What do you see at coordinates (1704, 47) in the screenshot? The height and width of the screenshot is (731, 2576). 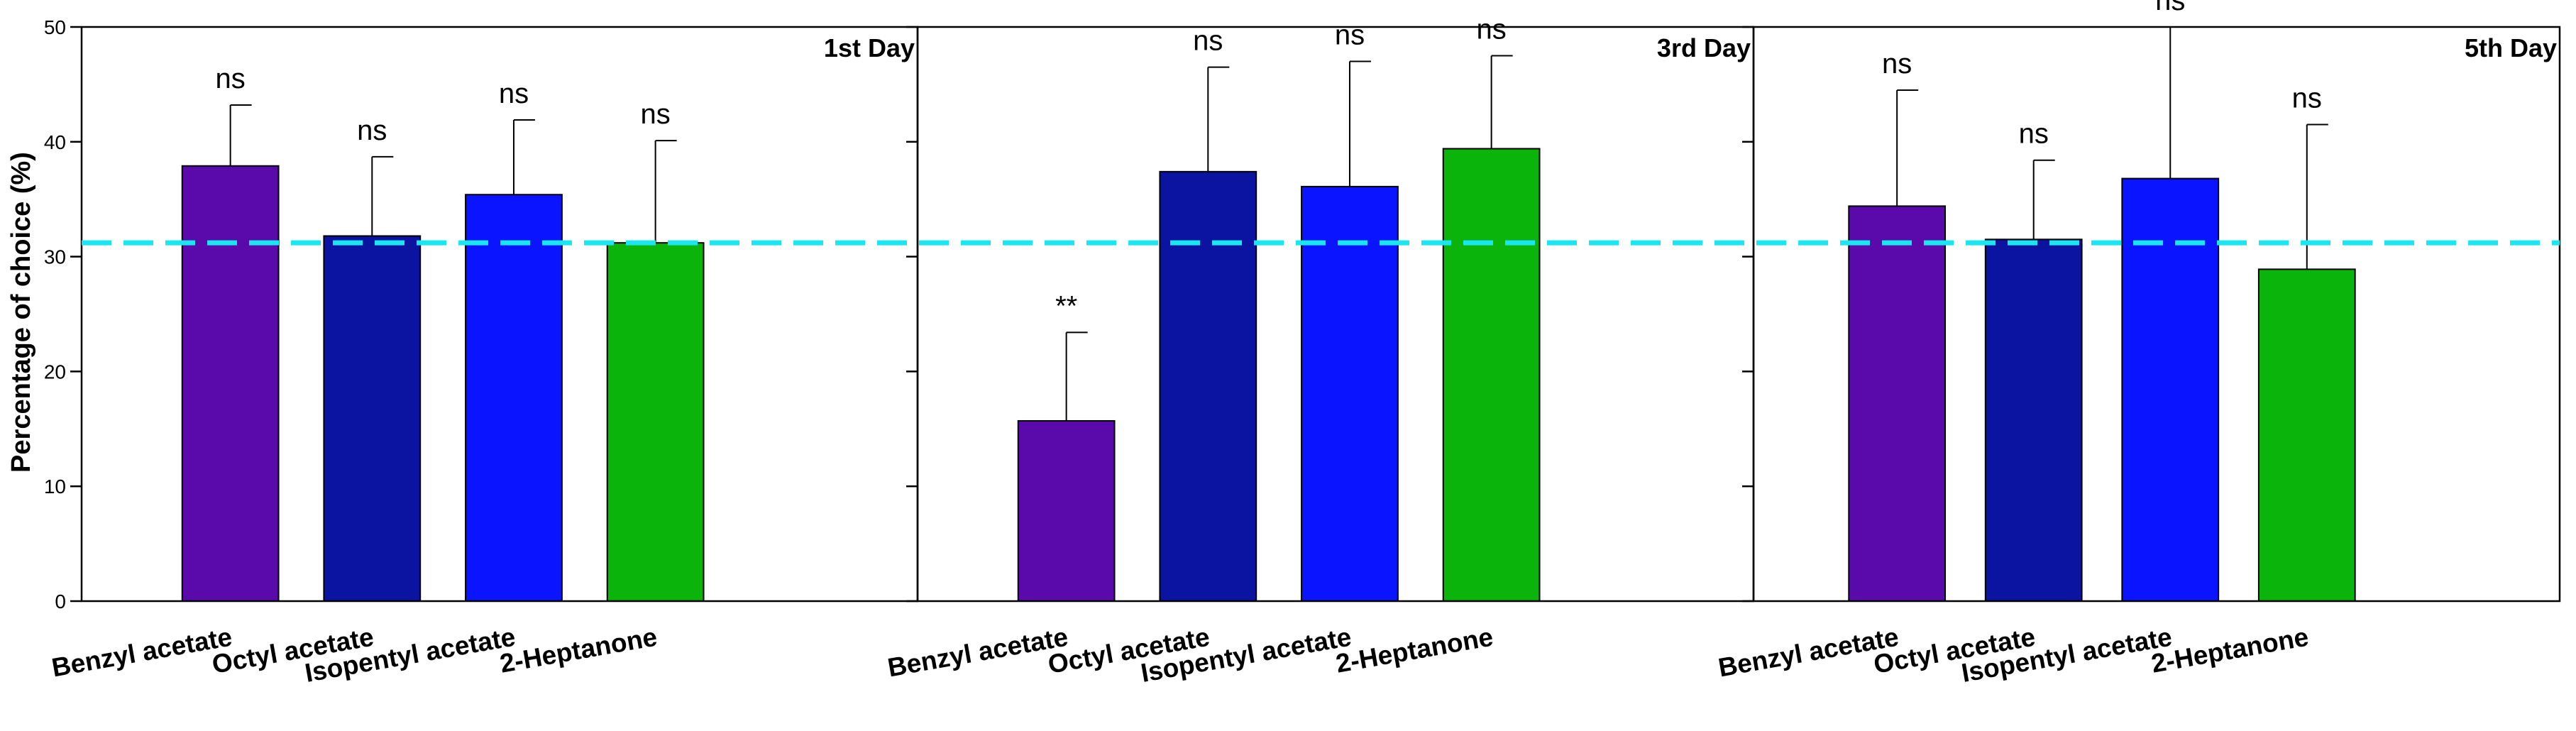 I see `panel-title: 3rd Day` at bounding box center [1704, 47].